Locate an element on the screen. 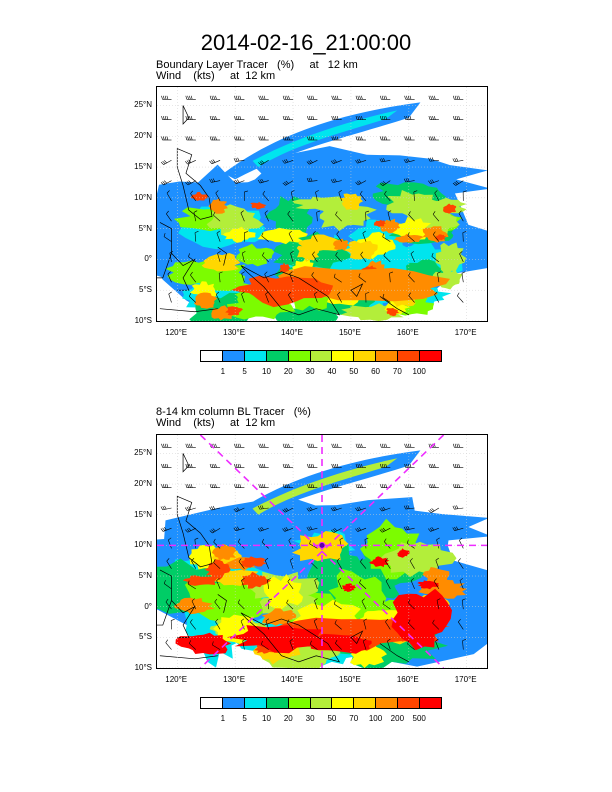 Image resolution: width=612 pixels, height=792 pixels. x-tick-label: 170°E is located at coordinates (465, 679).